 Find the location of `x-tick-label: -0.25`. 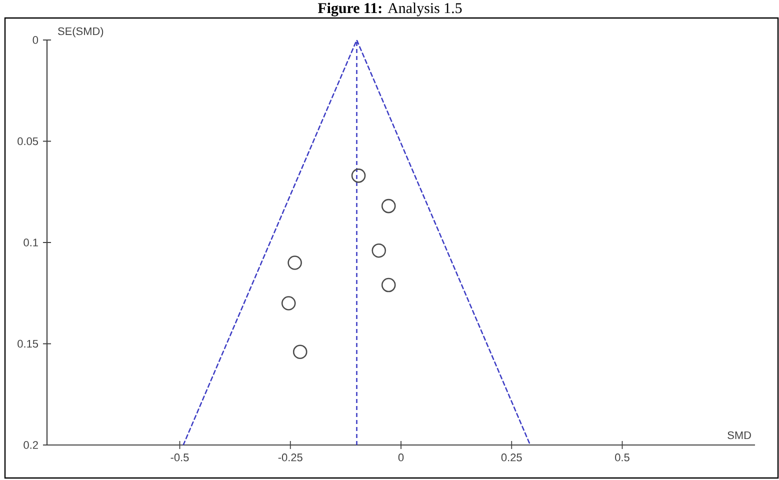

x-tick-label: -0.25 is located at coordinates (290, 458).